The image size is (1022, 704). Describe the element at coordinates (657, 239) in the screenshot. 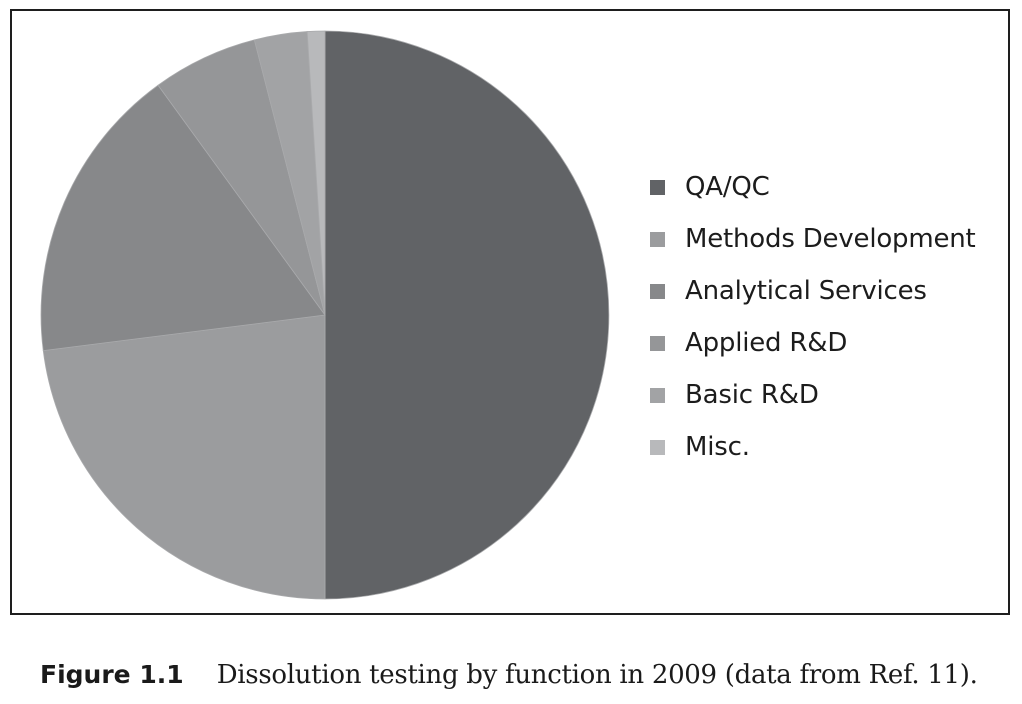

I see `legend-swatch-methods-development` at that location.